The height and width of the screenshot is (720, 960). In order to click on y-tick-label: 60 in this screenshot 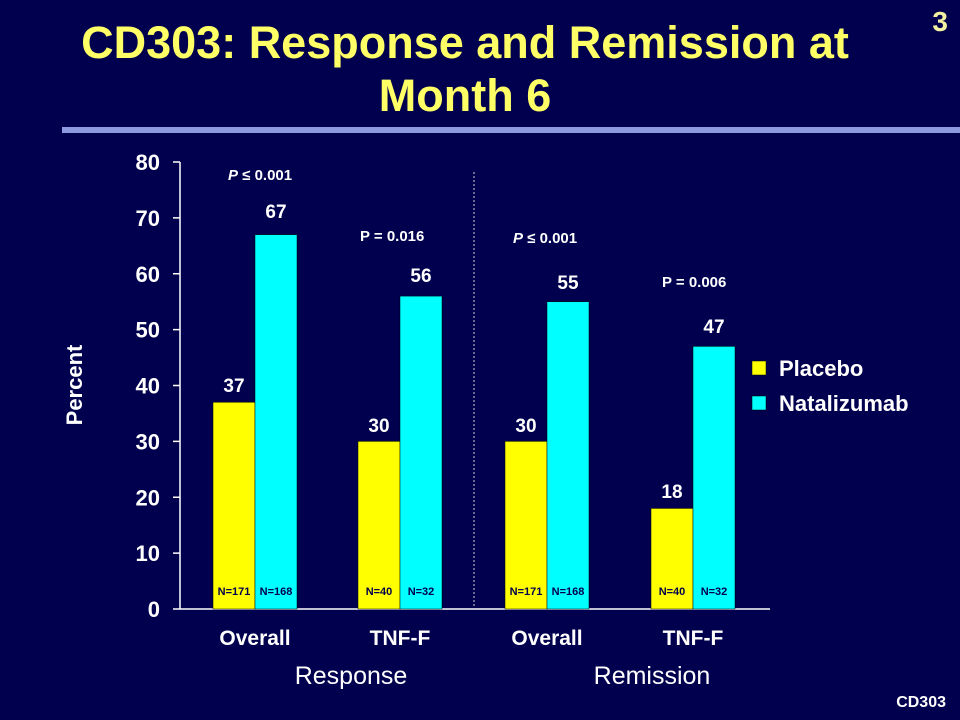, I will do `click(148, 274)`.